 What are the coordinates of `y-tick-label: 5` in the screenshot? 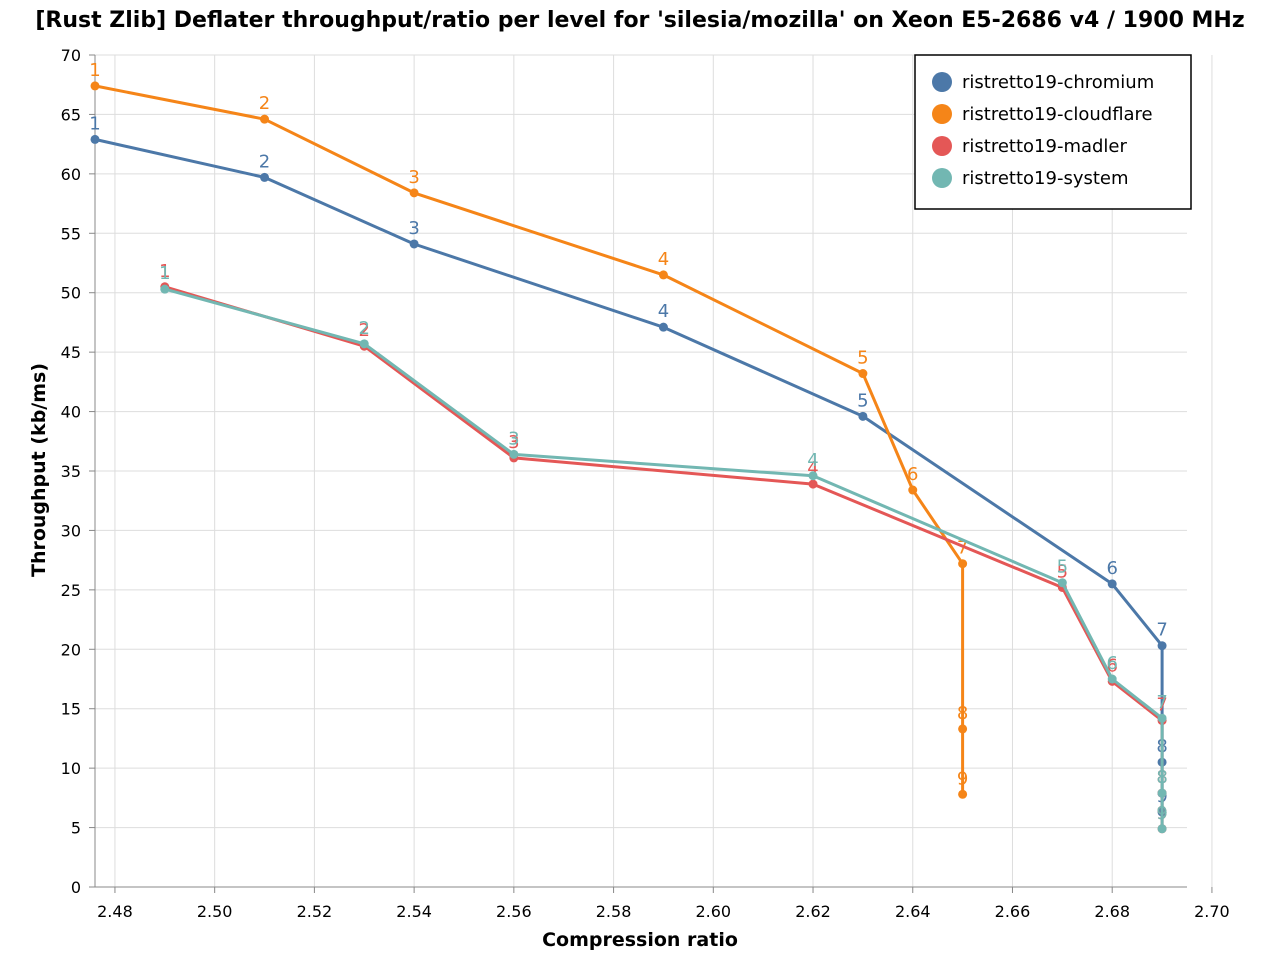 It's located at (76, 828).